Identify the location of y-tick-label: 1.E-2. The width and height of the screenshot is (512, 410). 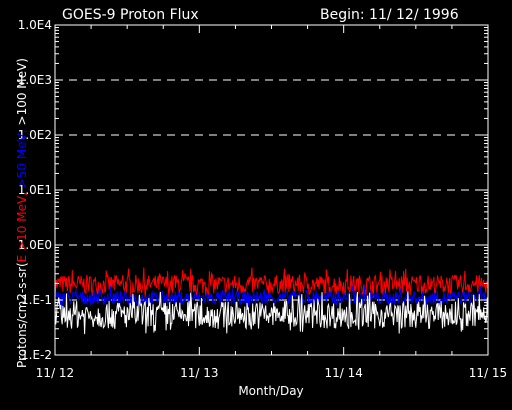
(36, 355).